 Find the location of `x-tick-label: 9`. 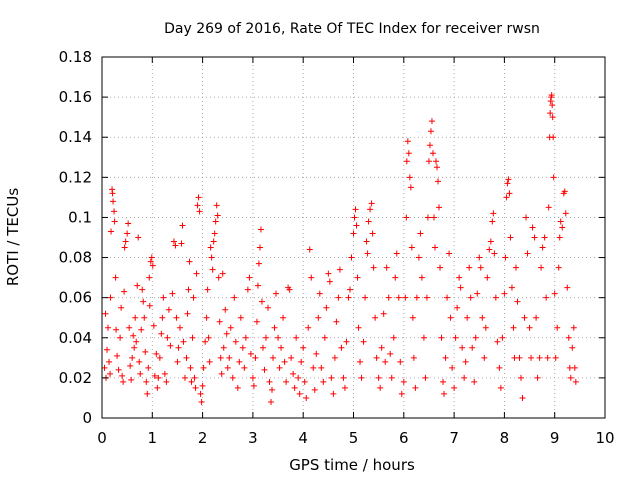

x-tick-label: 9 is located at coordinates (555, 438).